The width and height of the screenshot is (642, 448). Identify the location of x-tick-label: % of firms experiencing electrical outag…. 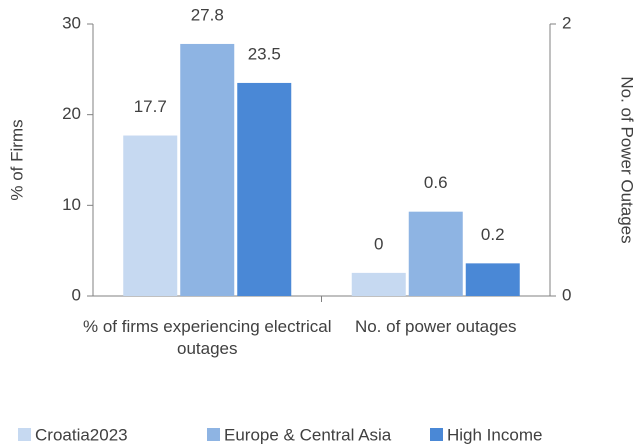
(207, 337).